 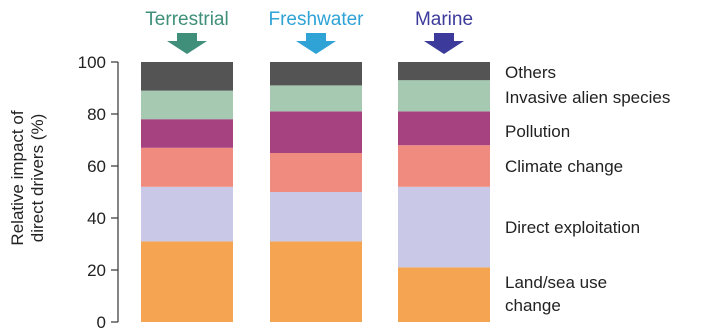 I want to click on bar-segment-terrestrial-land-sea-use-change, so click(x=187, y=281).